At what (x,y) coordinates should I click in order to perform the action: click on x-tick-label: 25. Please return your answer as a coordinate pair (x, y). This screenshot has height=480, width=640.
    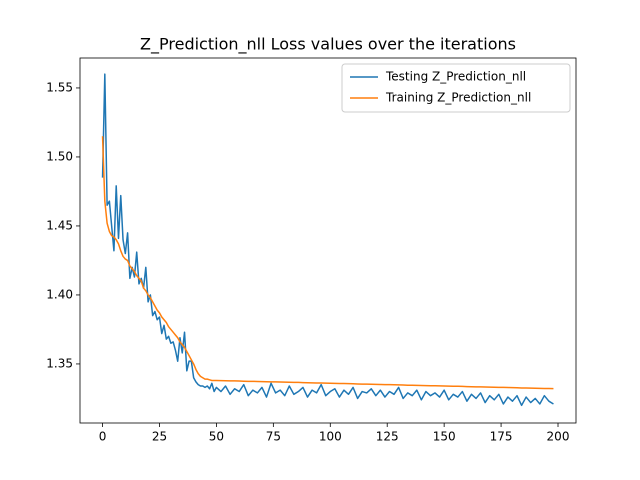
    Looking at the image, I should click on (159, 437).